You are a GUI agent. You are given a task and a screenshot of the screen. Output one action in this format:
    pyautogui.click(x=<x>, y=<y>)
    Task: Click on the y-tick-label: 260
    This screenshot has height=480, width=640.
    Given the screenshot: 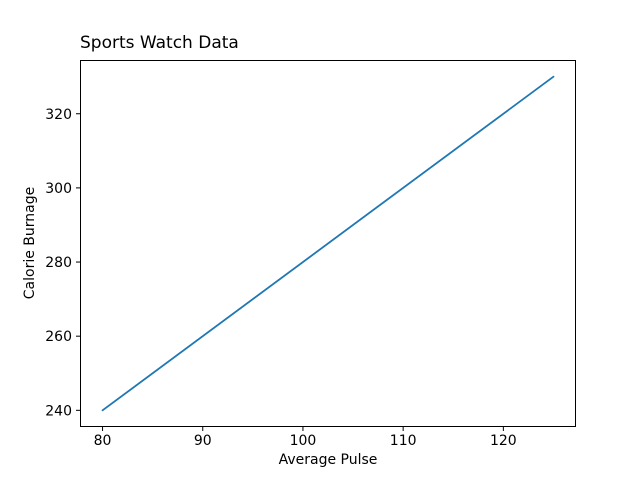 What is the action you would take?
    pyautogui.click(x=58, y=337)
    